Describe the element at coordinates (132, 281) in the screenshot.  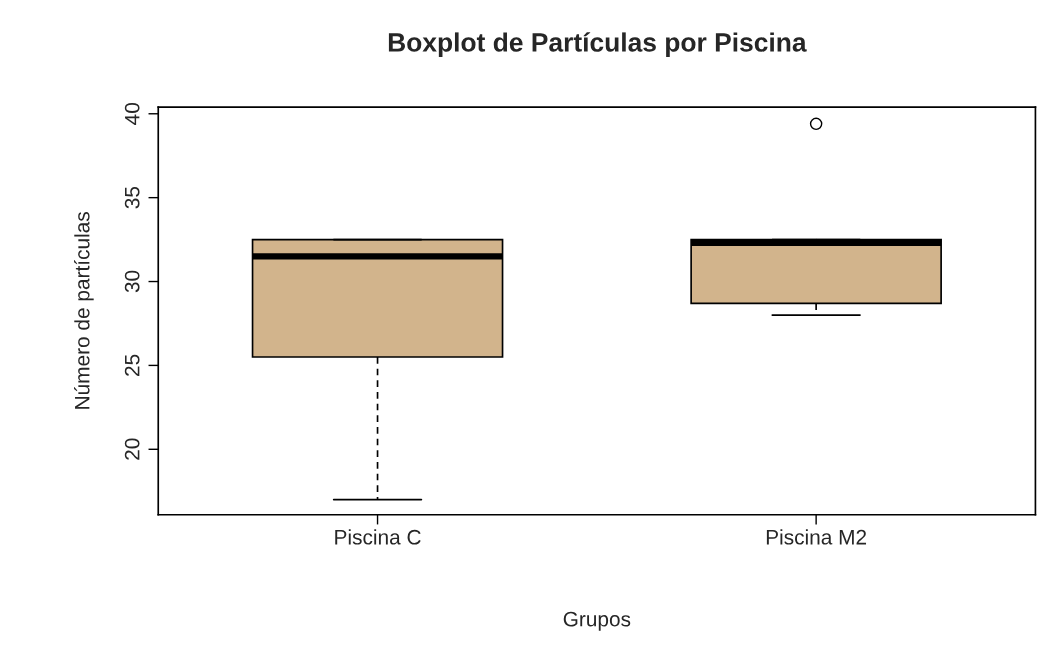
I see `y-tick-label: 30` at that location.